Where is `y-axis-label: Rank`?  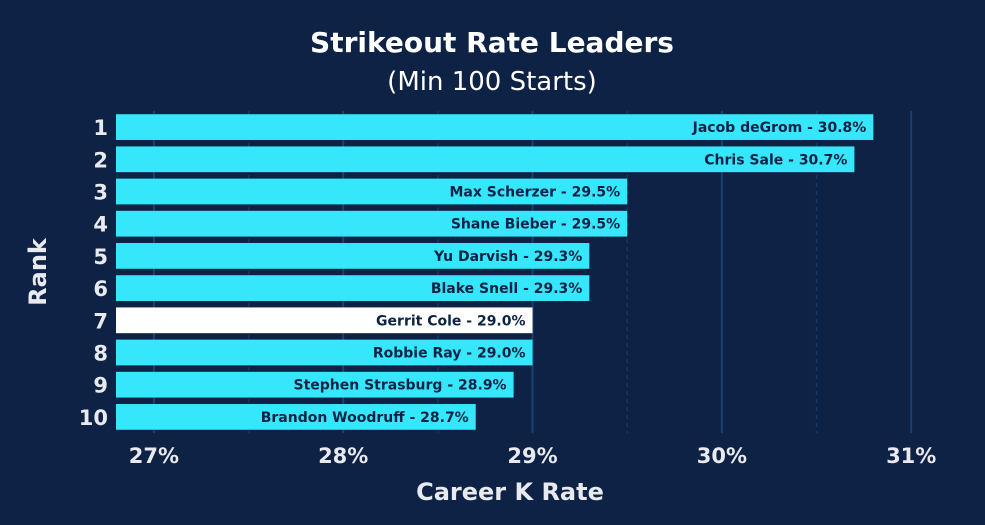 y-axis-label: Rank is located at coordinates (38, 271).